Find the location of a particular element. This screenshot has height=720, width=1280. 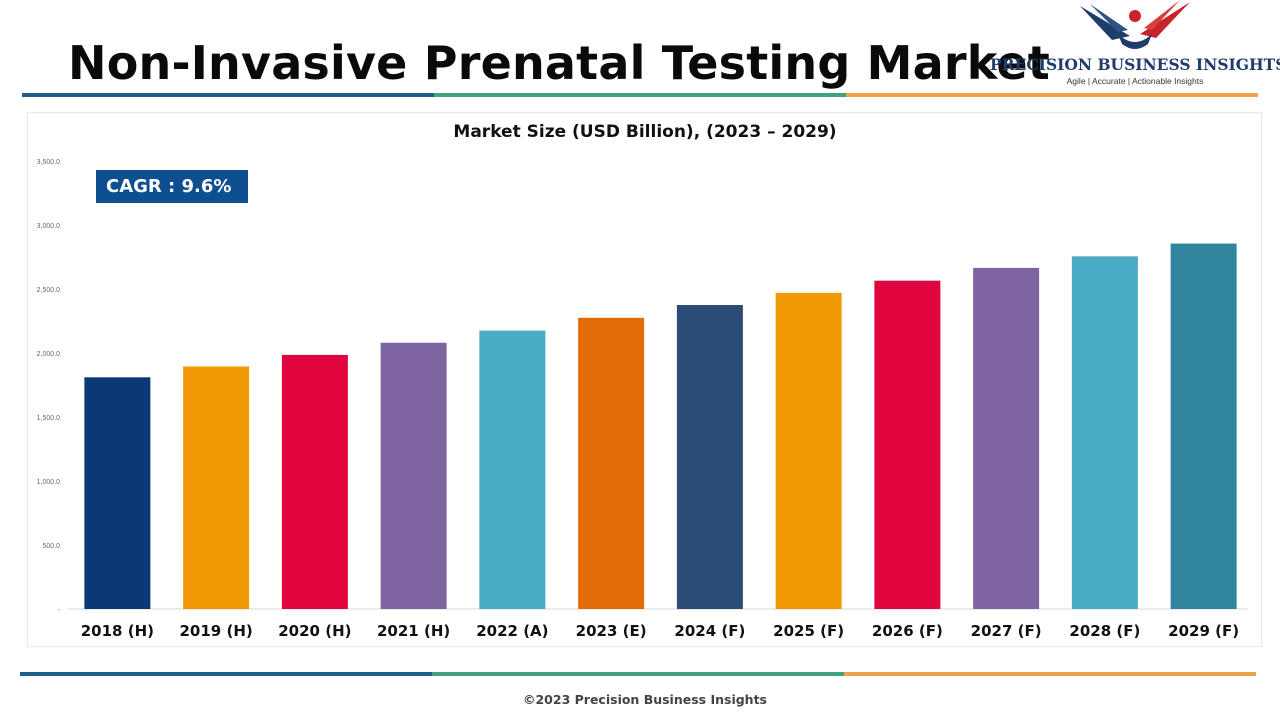

x-tick-label: 2028 (F) is located at coordinates (1104, 631).